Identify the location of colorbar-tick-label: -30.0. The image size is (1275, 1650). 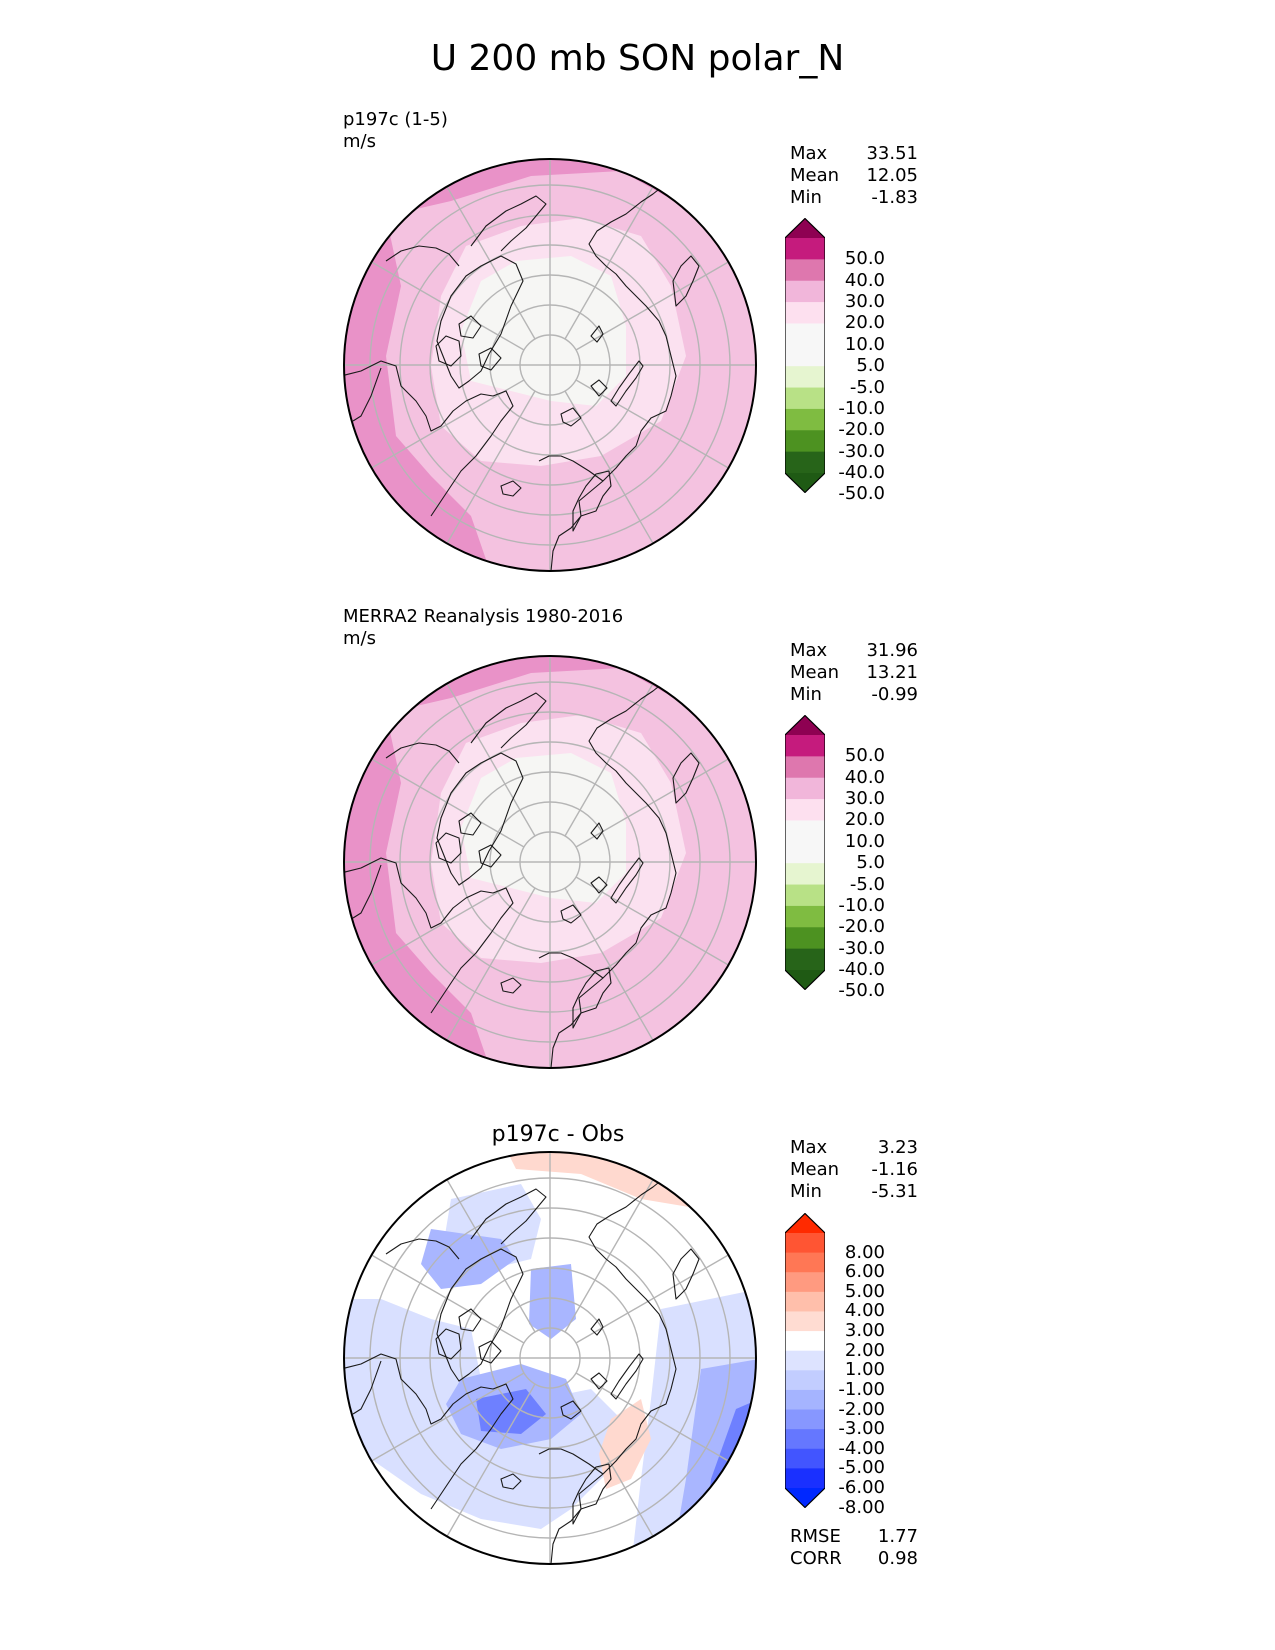
(861, 948).